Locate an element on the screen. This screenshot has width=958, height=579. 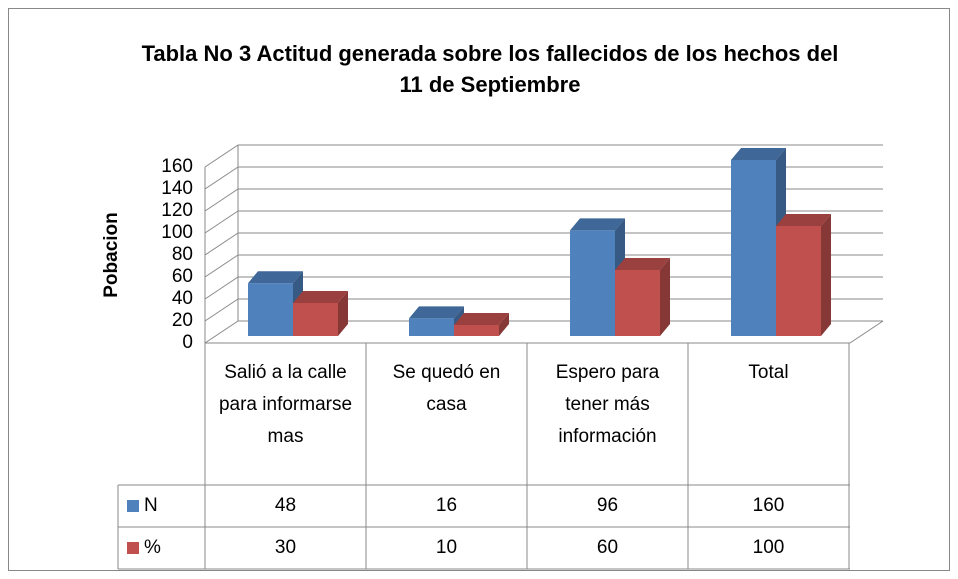
y-tick-label: 100 is located at coordinates (177, 232).